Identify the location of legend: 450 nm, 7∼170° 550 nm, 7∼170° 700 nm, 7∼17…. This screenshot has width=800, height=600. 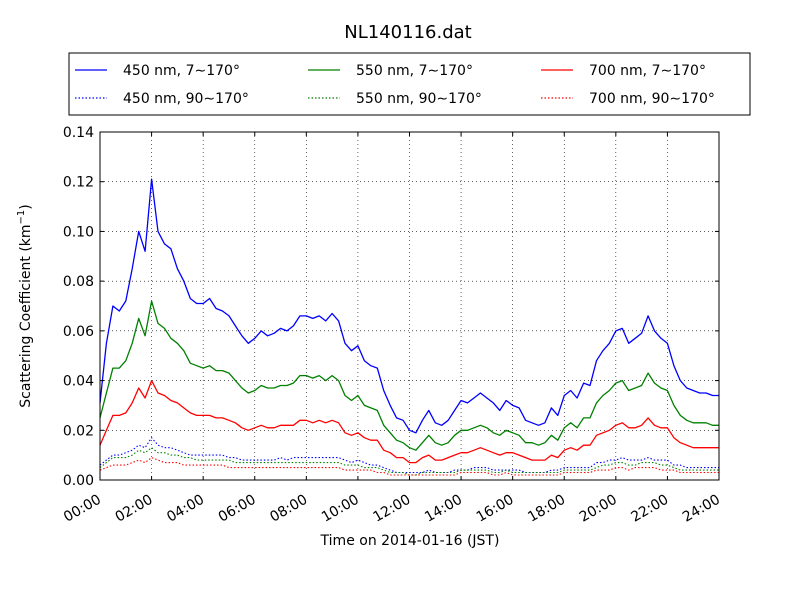
(409, 84).